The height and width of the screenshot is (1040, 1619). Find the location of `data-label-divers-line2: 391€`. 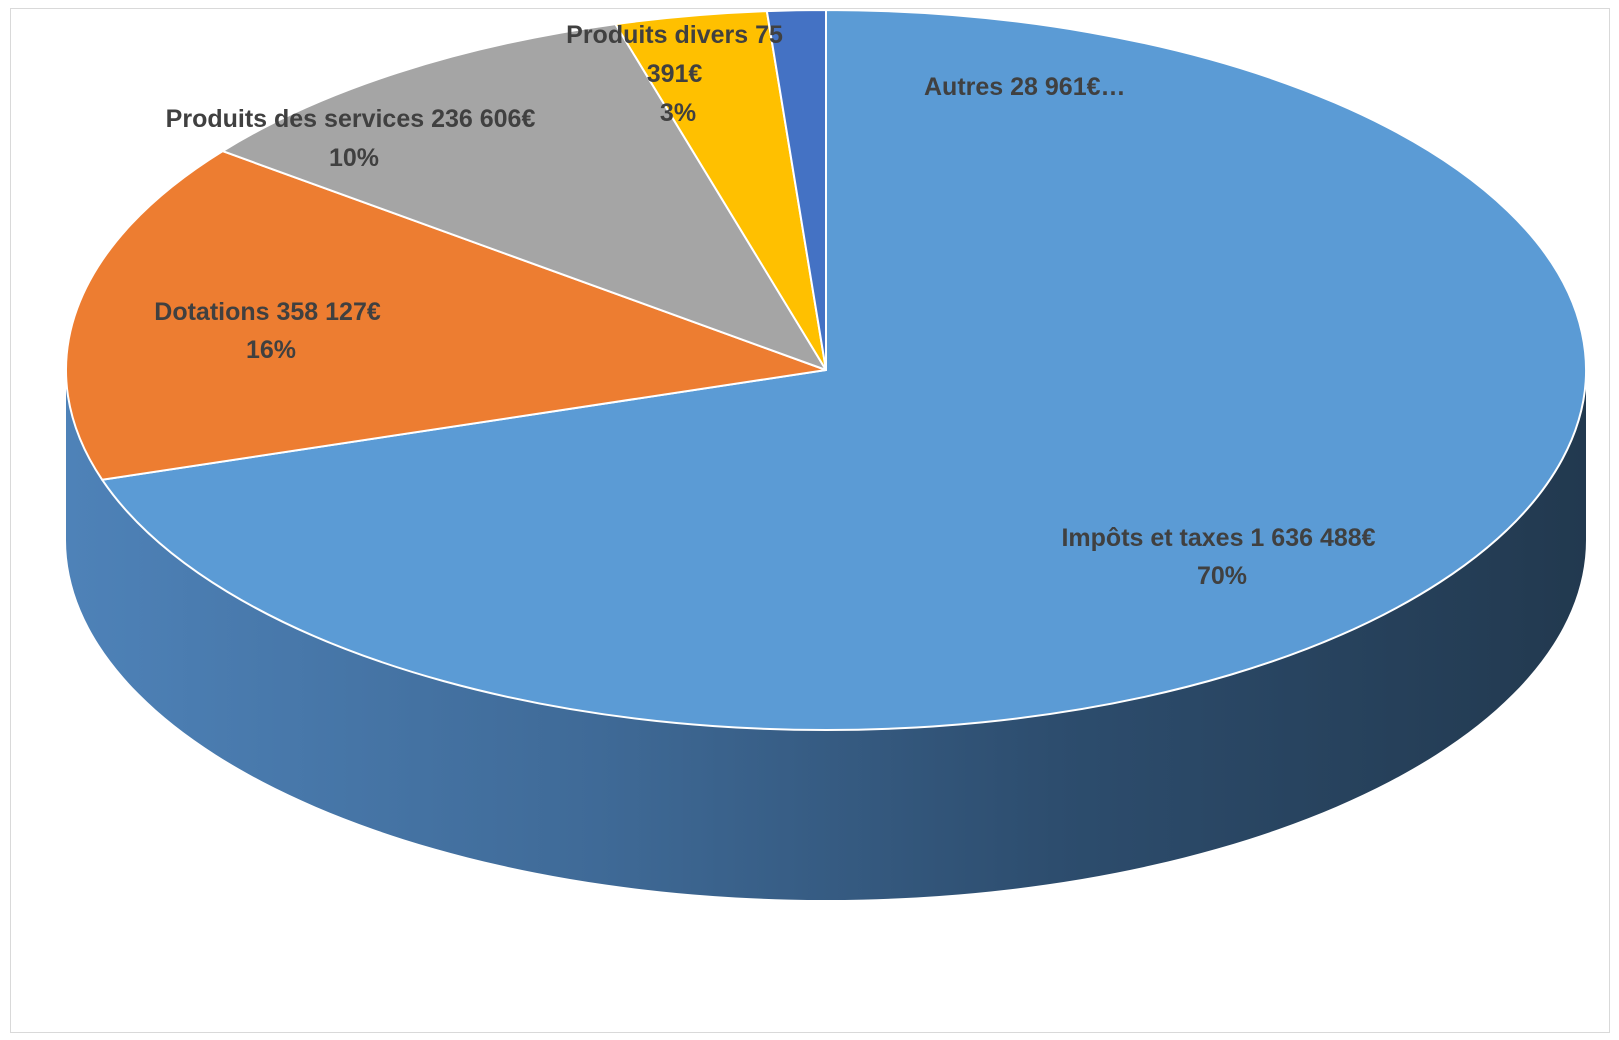

data-label-divers-line2: 391€ is located at coordinates (675, 74).